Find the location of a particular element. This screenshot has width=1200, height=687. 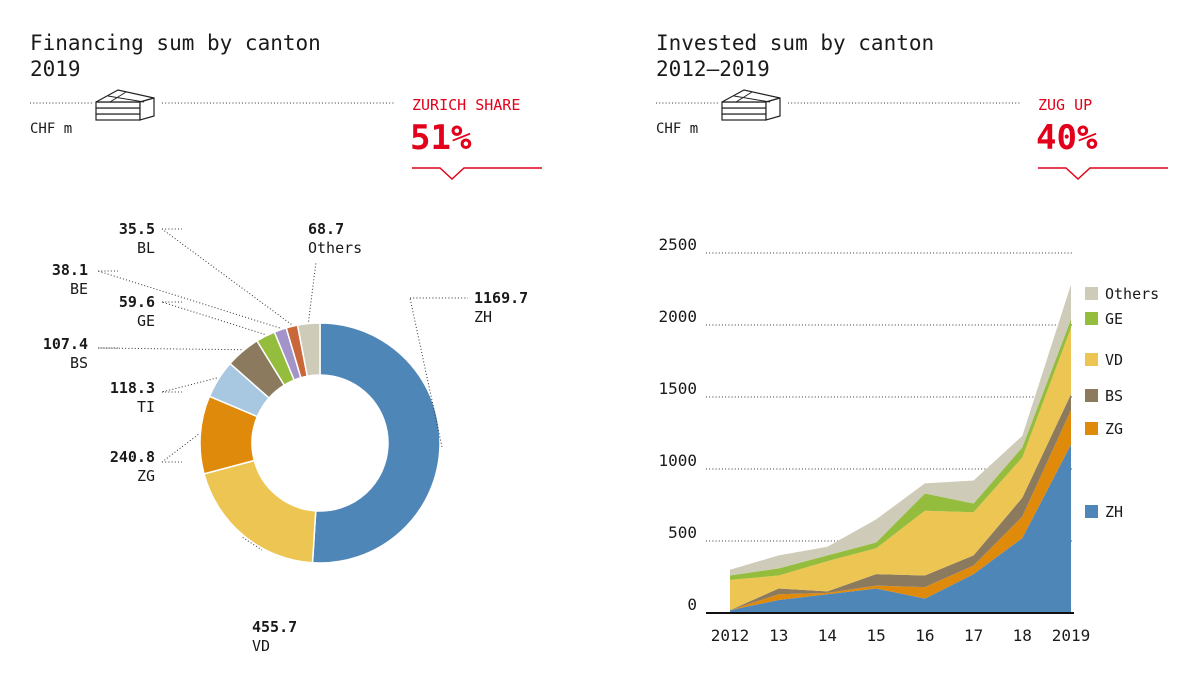

zug-up-value: 40% is located at coordinates (1067, 138).